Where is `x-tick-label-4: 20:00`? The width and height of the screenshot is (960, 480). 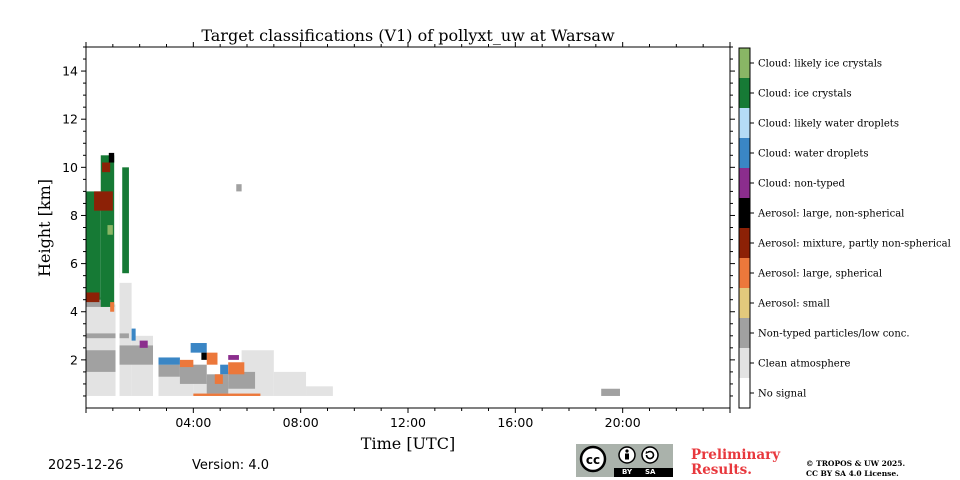
x-tick-label-4: 20:00 is located at coordinates (623, 422).